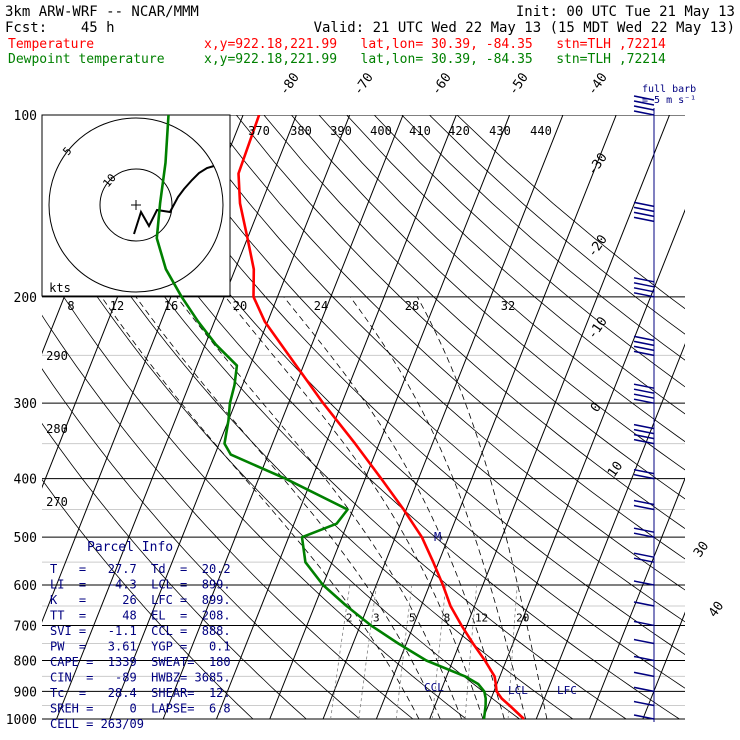 This screenshot has width=740, height=740. Describe the element at coordinates (412, 617) in the screenshot. I see `mixing-ratio-label: 5` at that location.